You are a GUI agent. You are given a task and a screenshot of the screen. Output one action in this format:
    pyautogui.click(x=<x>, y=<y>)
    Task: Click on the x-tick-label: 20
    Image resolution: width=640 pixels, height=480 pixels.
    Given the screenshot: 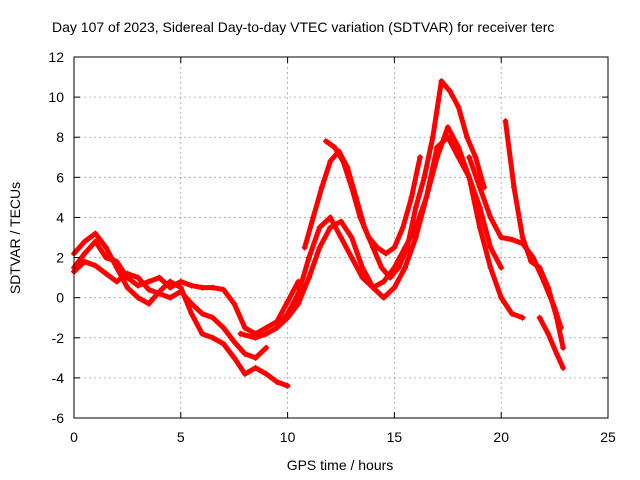 What is the action you would take?
    pyautogui.click(x=501, y=437)
    